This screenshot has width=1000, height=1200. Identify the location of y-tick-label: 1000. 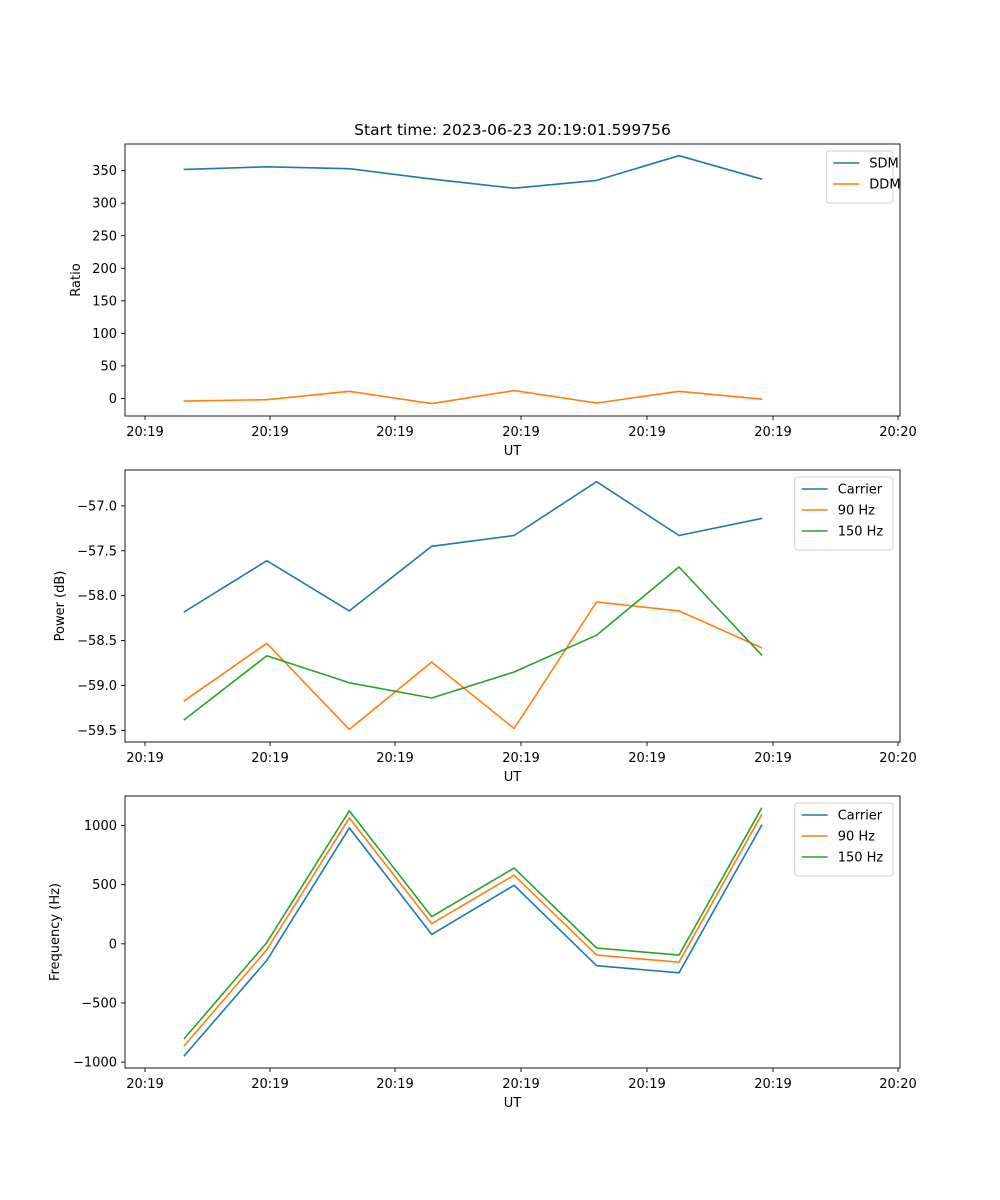
(100, 826).